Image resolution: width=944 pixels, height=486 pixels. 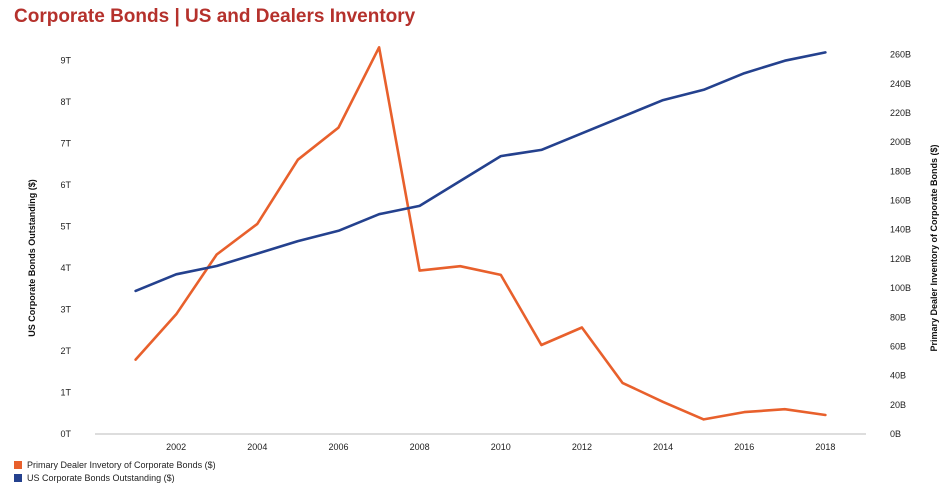 What do you see at coordinates (65, 434) in the screenshot?
I see `left-tick-label: 0T` at bounding box center [65, 434].